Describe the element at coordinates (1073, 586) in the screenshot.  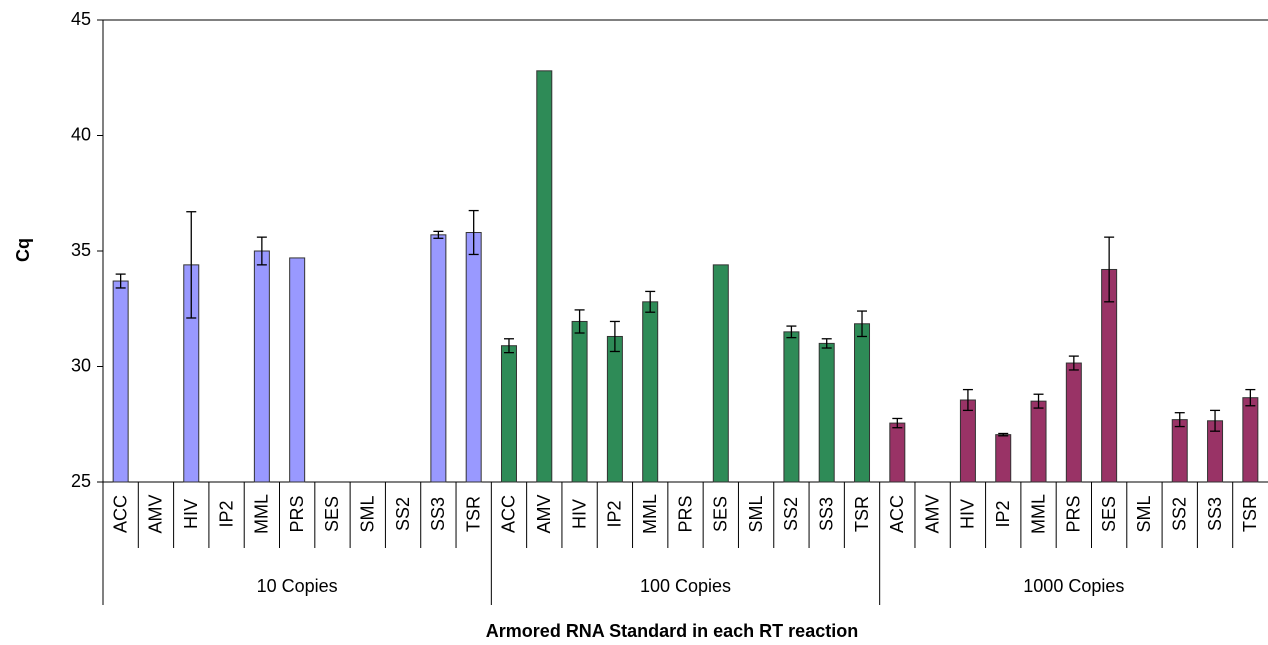
I see `group-label: 1000 Copies` at that location.